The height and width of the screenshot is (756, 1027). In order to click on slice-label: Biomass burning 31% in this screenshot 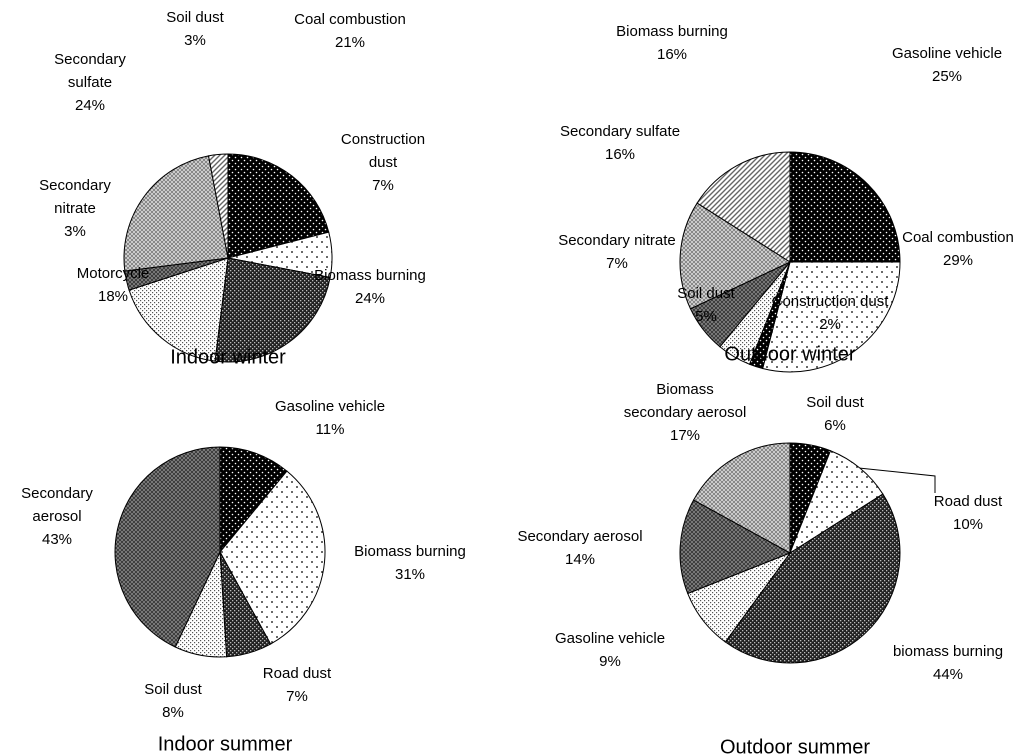, I will do `click(410, 563)`.